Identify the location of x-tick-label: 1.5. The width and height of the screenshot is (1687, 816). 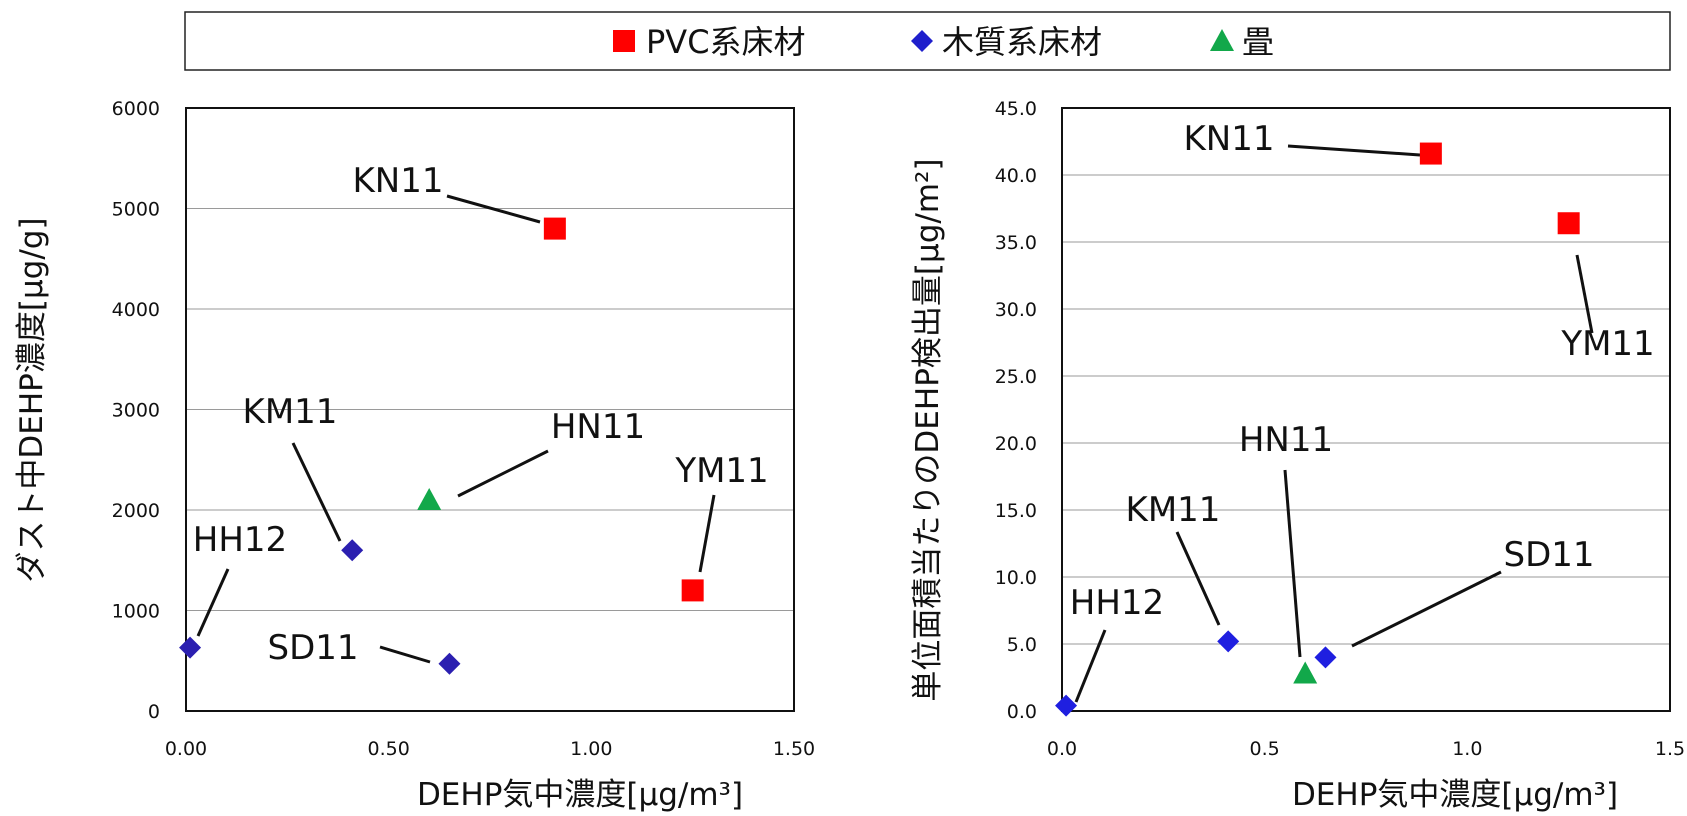
(1670, 749).